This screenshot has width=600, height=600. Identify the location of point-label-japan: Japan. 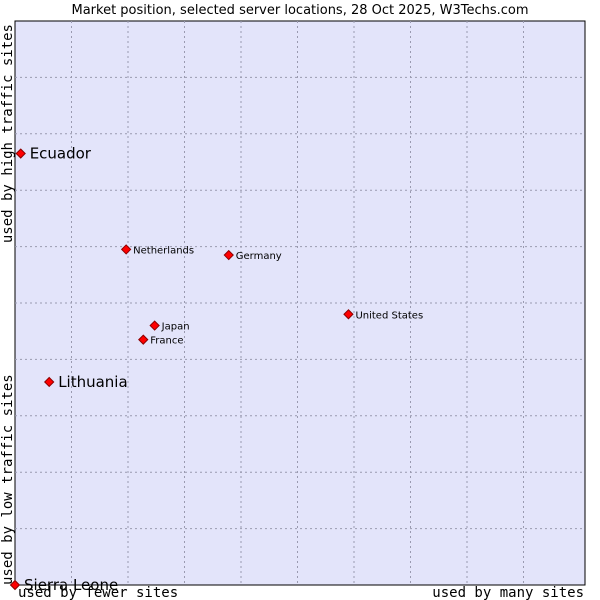
(175, 327).